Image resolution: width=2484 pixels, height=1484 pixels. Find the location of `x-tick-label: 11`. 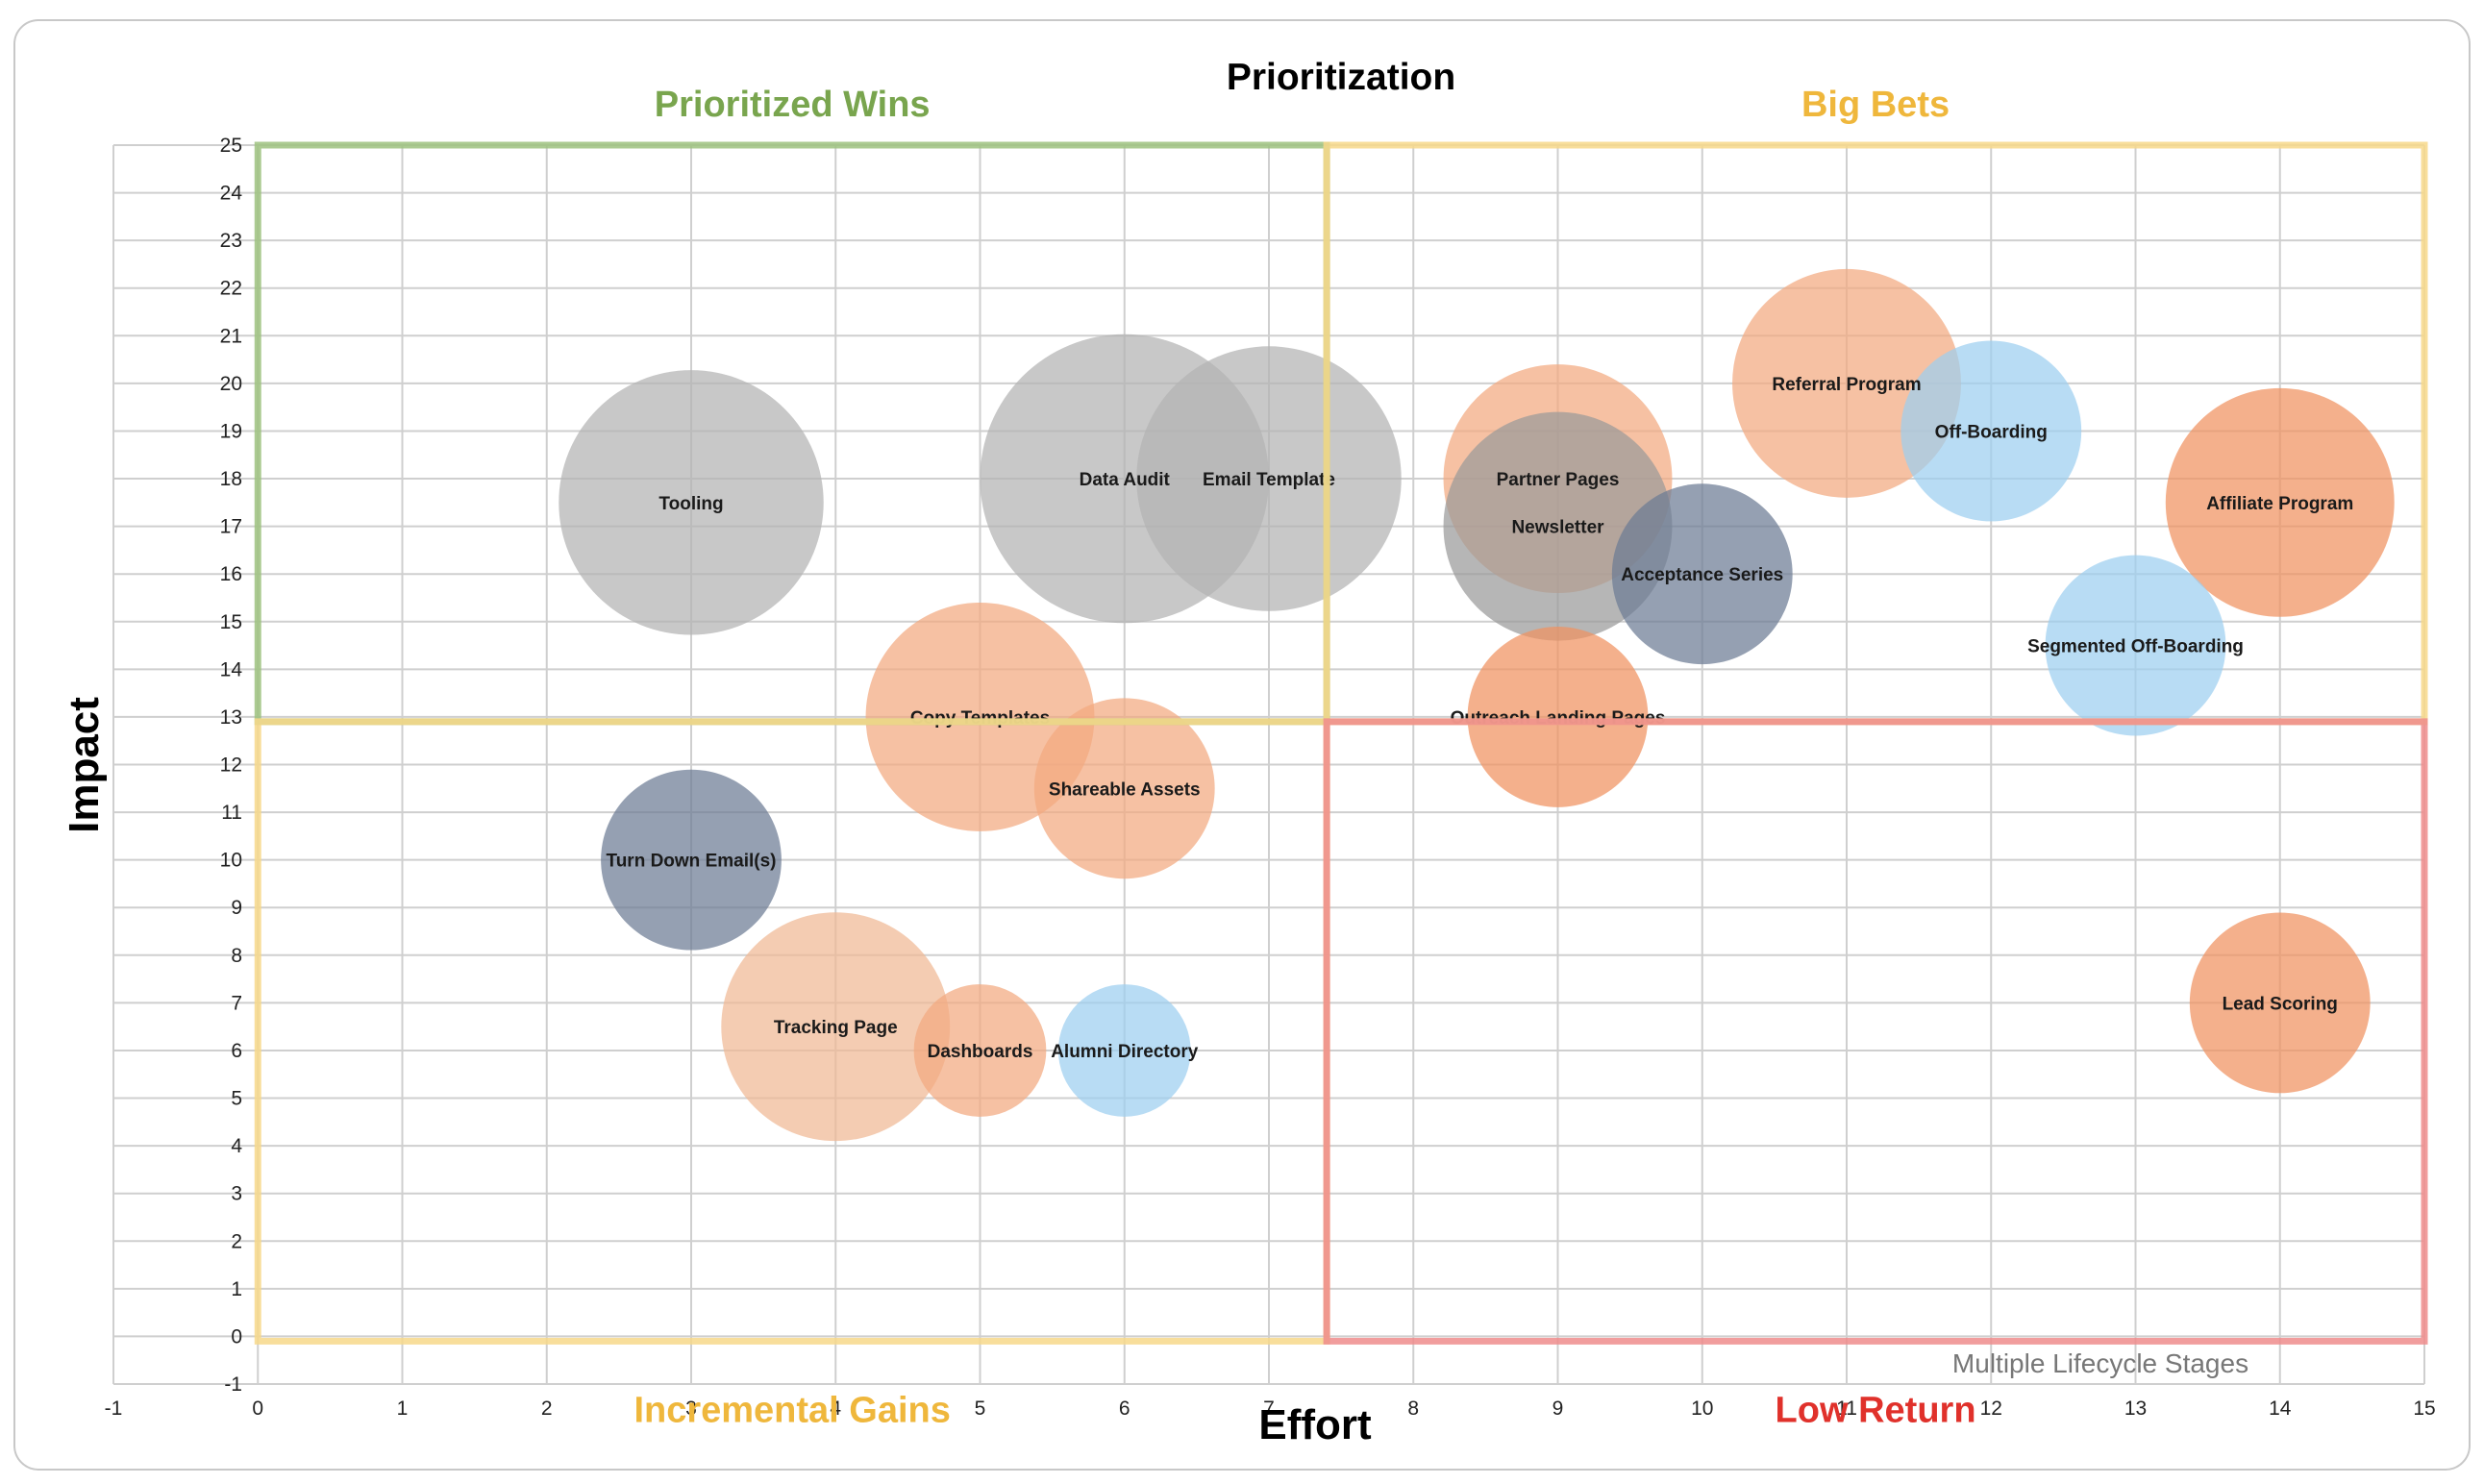

x-tick-label: 11 is located at coordinates (1846, 1408).